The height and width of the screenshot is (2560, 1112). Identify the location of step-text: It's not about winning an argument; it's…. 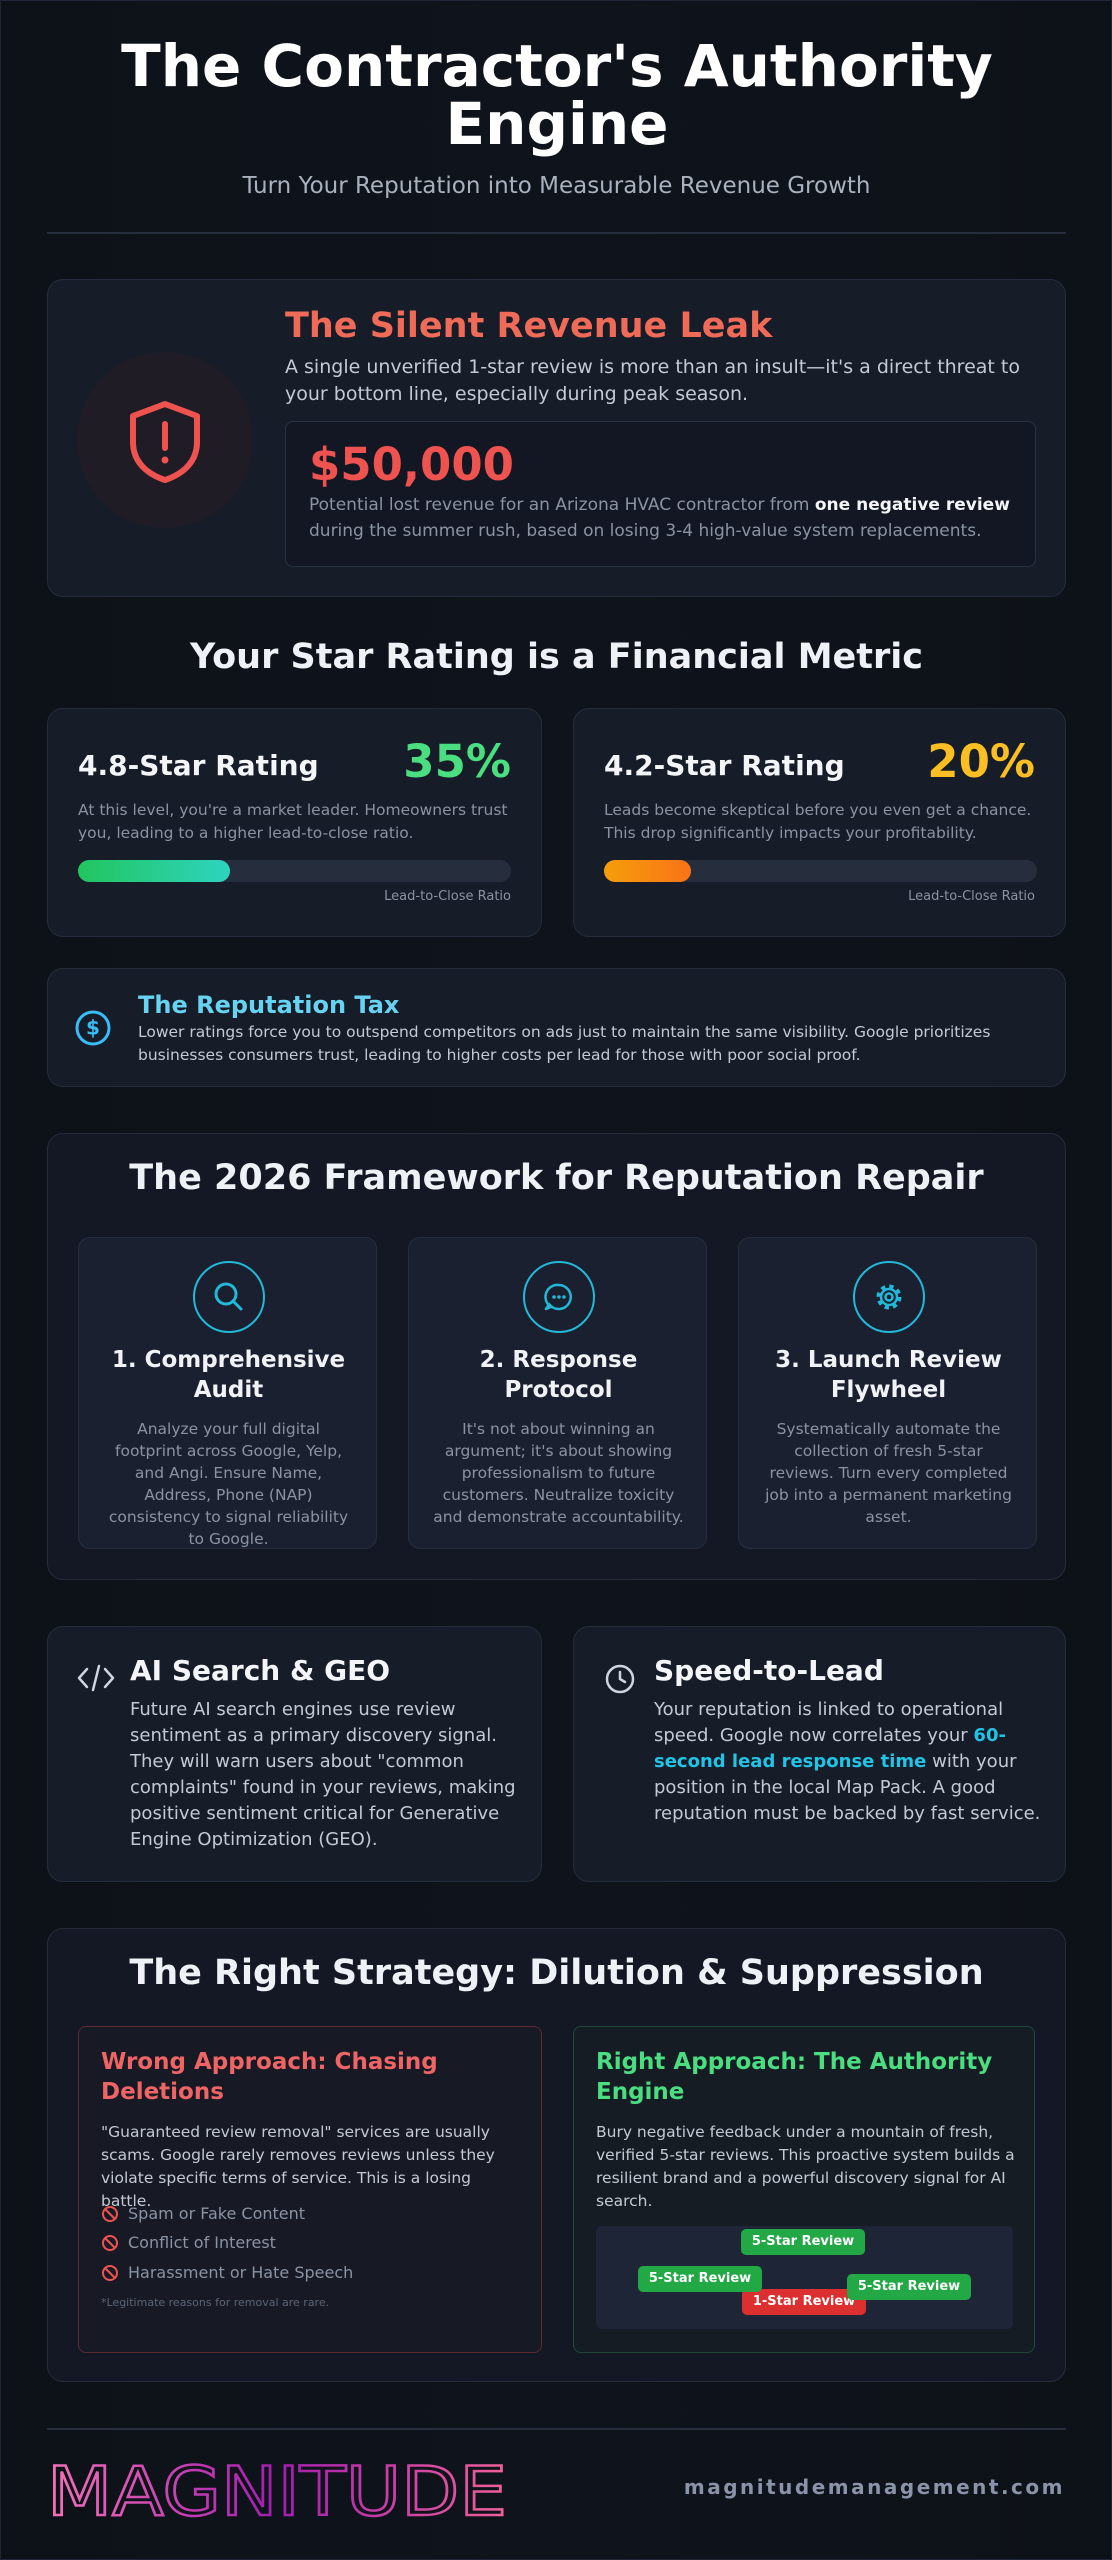
(558, 1473).